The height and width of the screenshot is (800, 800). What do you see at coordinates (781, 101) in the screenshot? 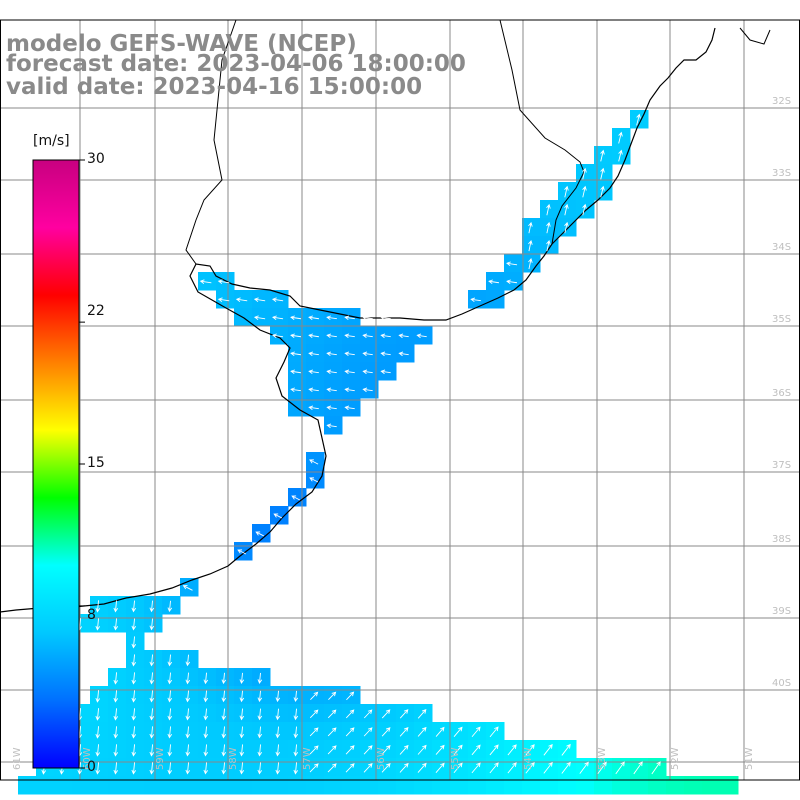
I see `lat-label: 32S` at bounding box center [781, 101].